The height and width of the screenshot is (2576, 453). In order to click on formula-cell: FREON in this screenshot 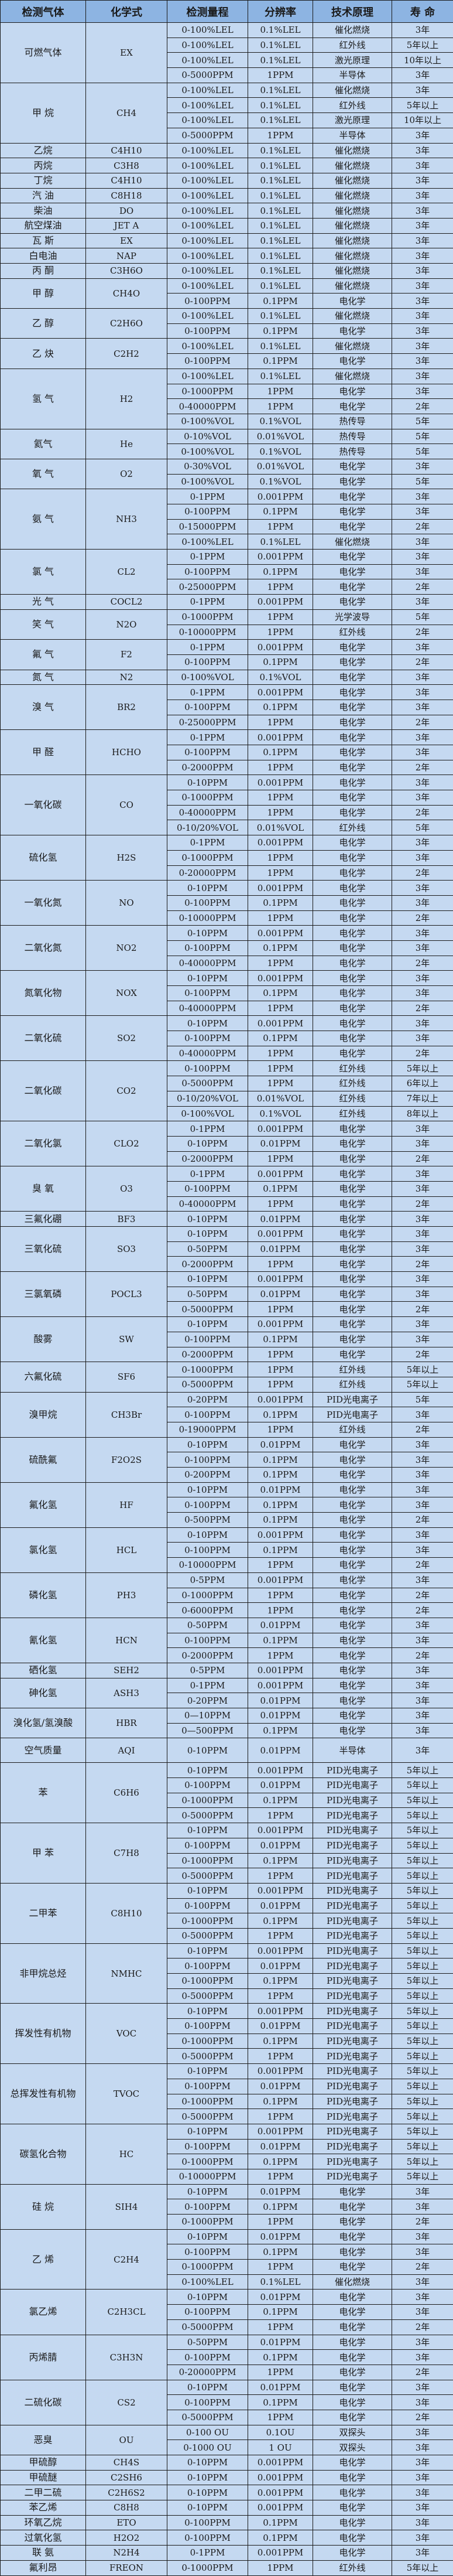, I will do `click(126, 2568)`.